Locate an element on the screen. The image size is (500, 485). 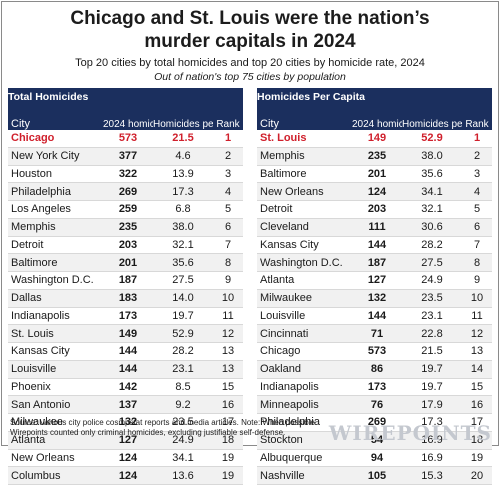
table-row: New Orleans 124 34.1 4 is located at coordinates (375, 191).